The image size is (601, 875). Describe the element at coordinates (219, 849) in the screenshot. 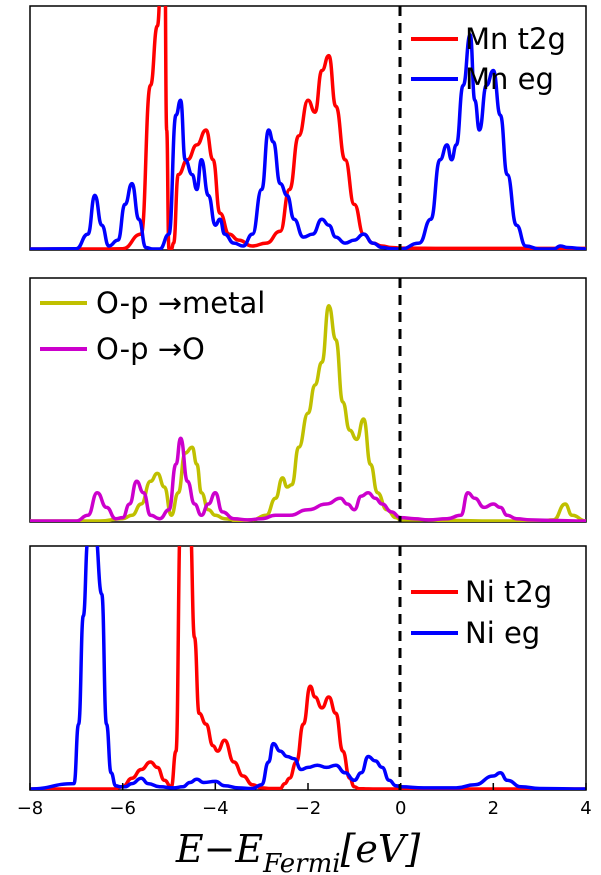

I see `x-axis-label-main: E−E` at that location.